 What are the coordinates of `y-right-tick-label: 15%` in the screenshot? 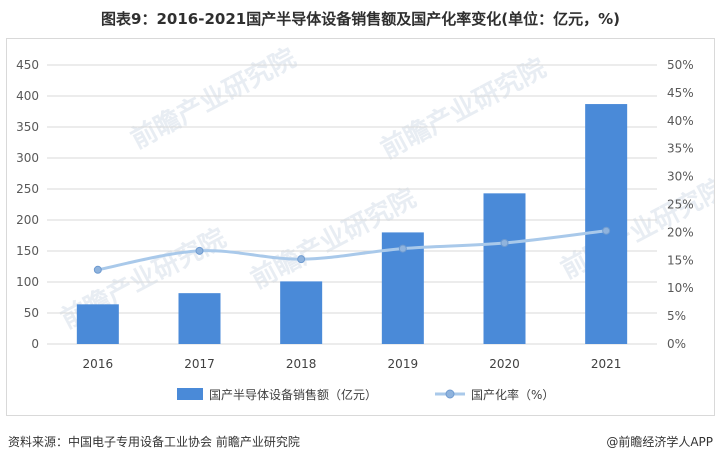 It's located at (680, 260).